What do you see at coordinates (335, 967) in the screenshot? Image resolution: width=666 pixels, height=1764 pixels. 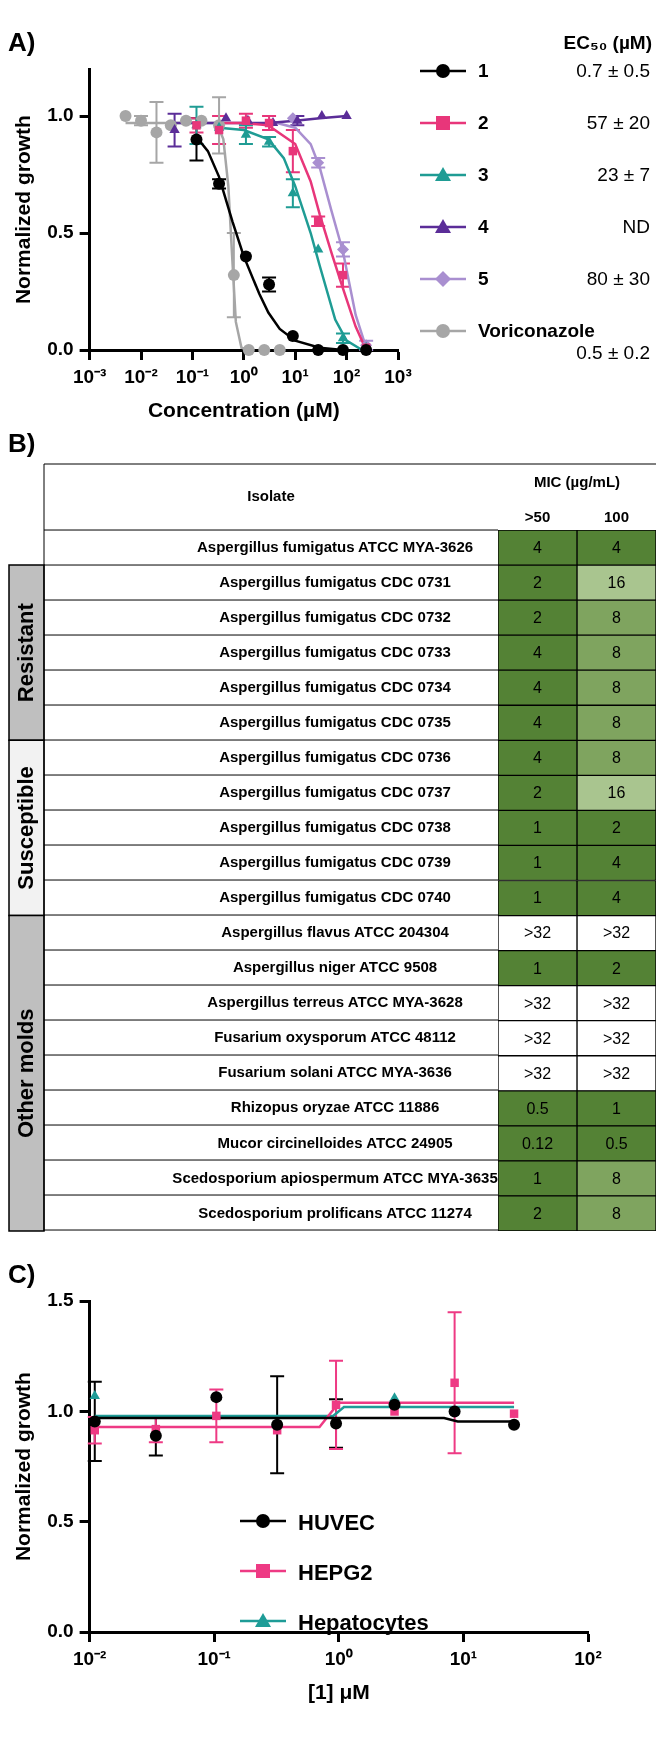 I see `y-tick-label: Aspergillus niger ATCC 9508` at bounding box center [335, 967].